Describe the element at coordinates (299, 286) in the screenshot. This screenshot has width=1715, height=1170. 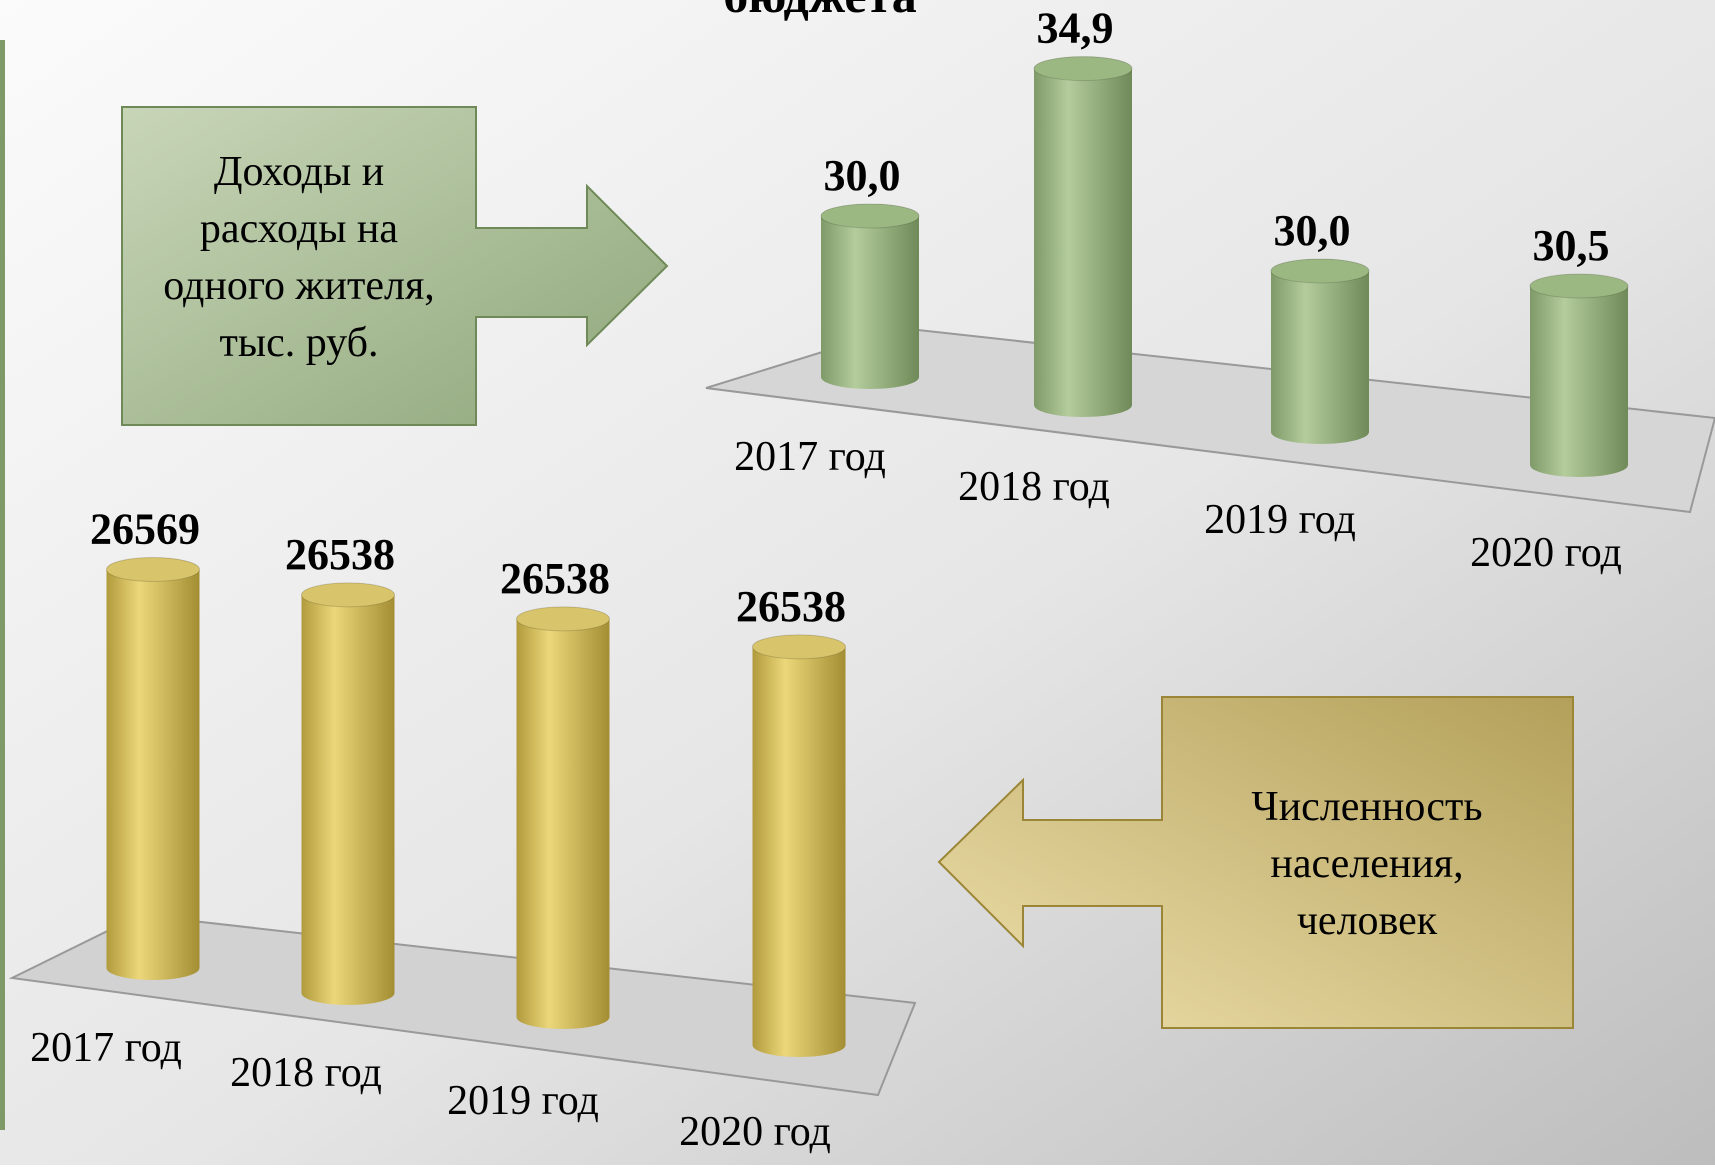
I see `callout-text: одного жителя,` at that location.